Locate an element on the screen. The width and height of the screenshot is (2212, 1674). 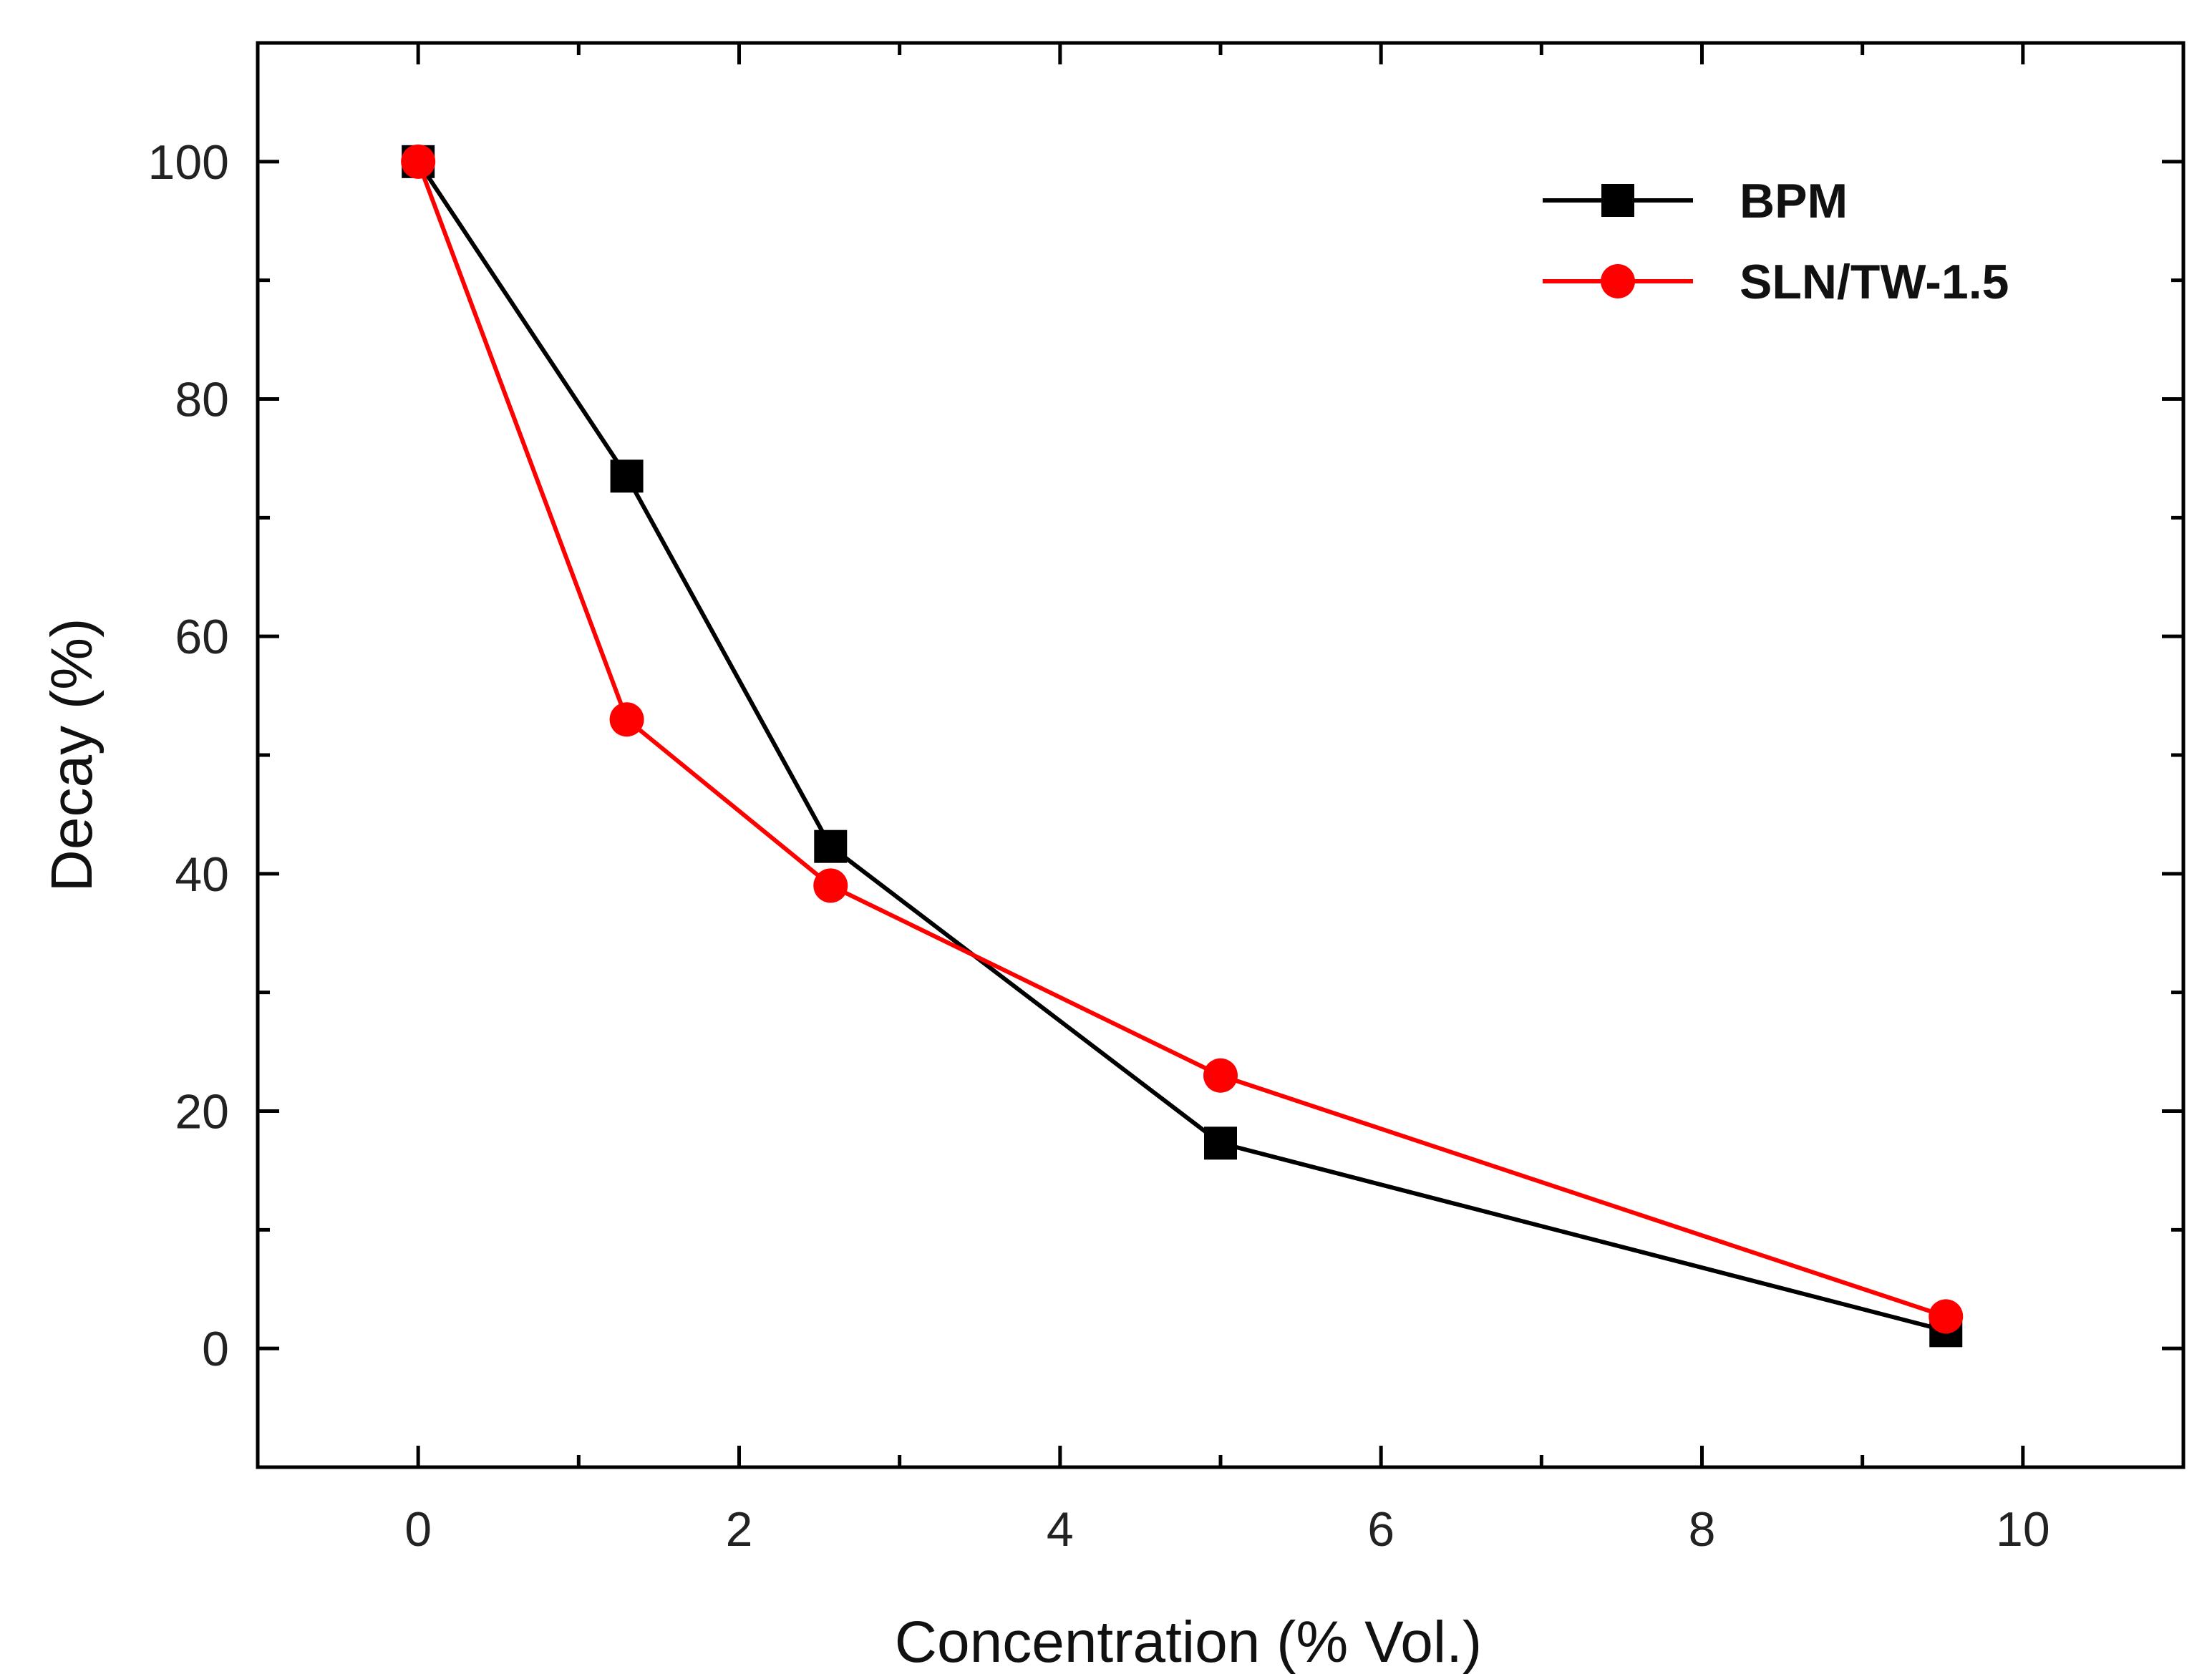
legend-label-sln-tw: SLN/TW-1.5 is located at coordinates (1875, 282).